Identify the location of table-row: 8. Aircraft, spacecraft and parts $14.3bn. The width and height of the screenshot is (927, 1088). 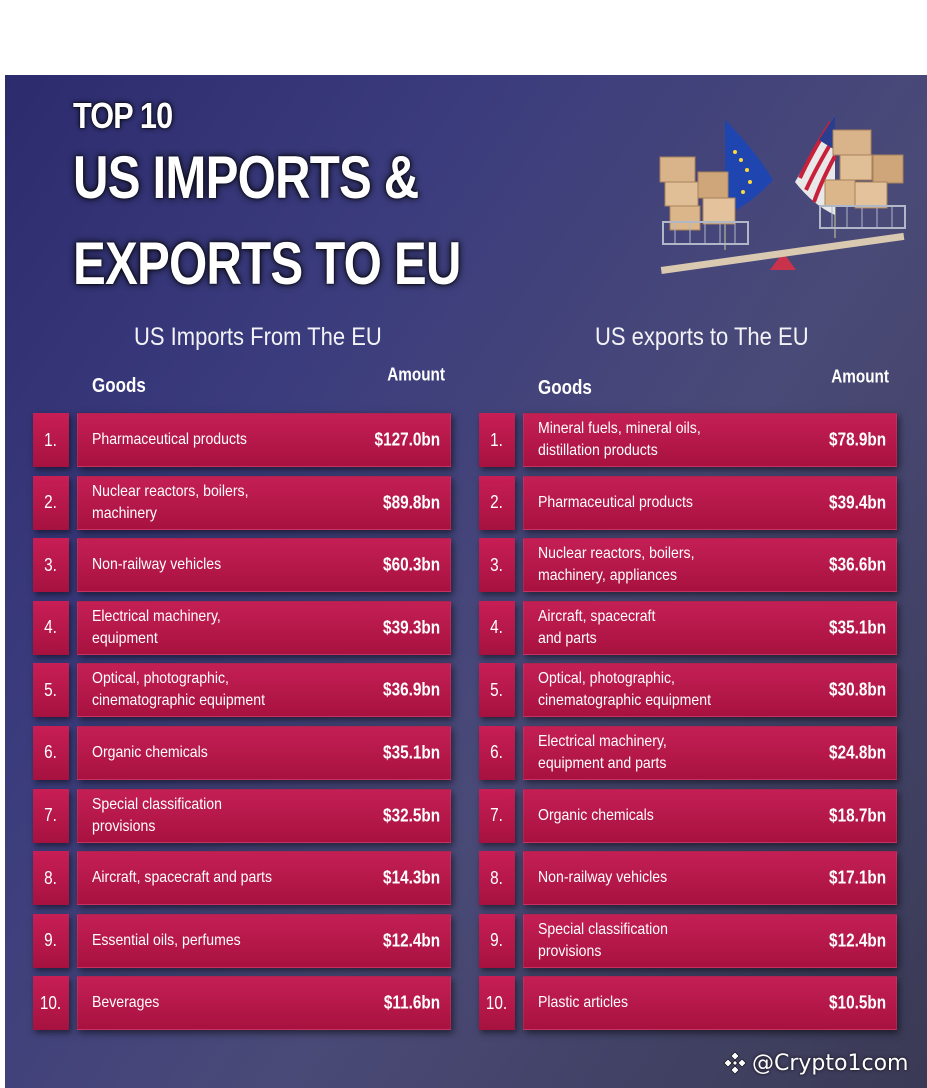
(243, 878).